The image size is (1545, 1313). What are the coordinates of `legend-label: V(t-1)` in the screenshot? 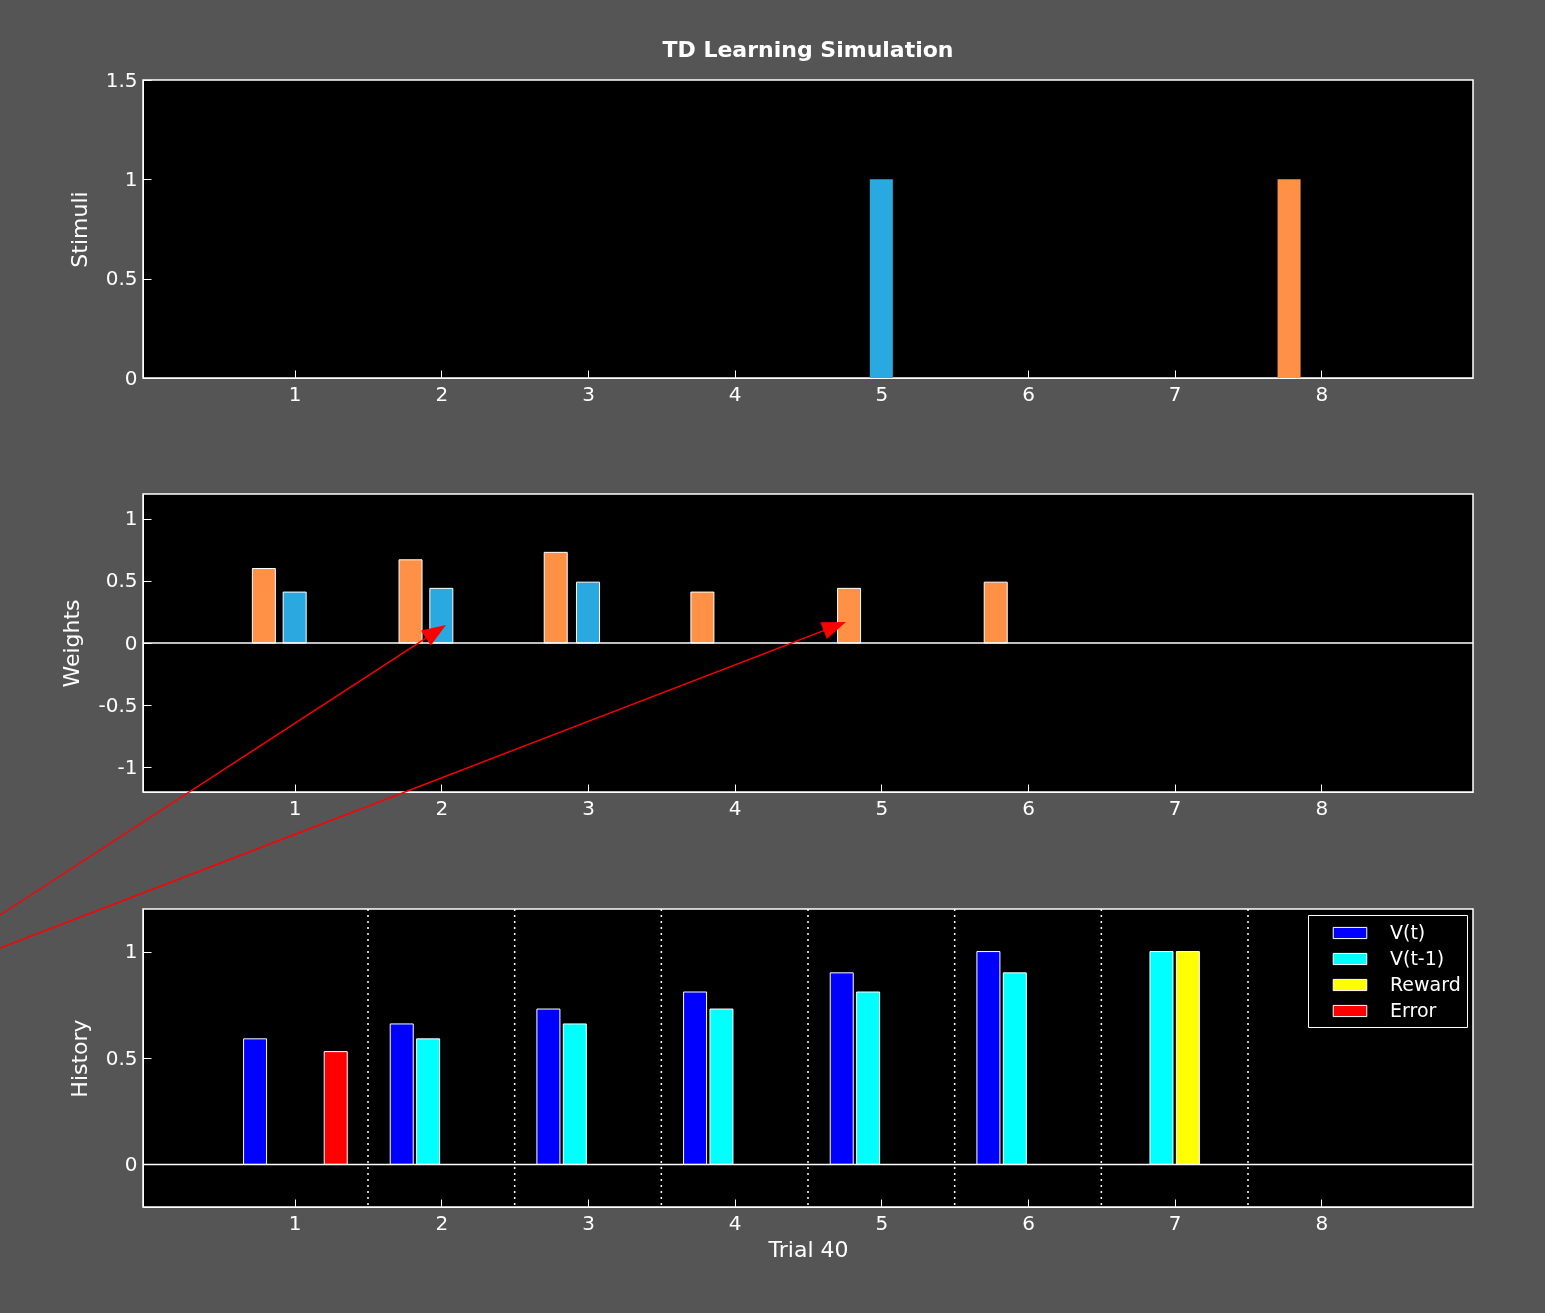 It's located at (1417, 958).